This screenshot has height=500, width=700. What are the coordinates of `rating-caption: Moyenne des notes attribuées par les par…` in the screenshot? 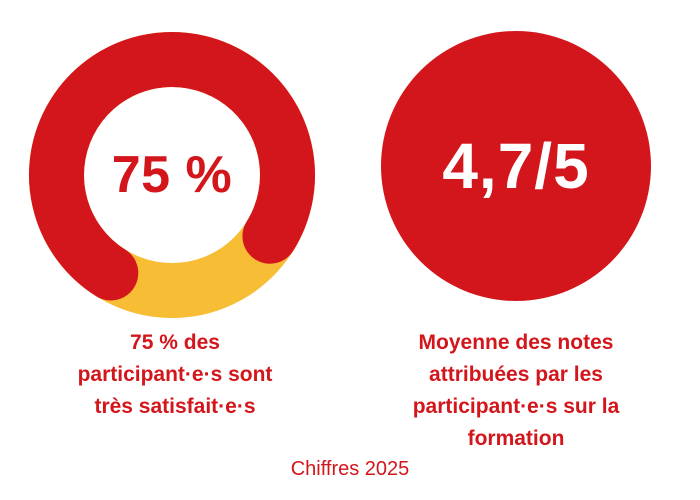 It's located at (516, 391).